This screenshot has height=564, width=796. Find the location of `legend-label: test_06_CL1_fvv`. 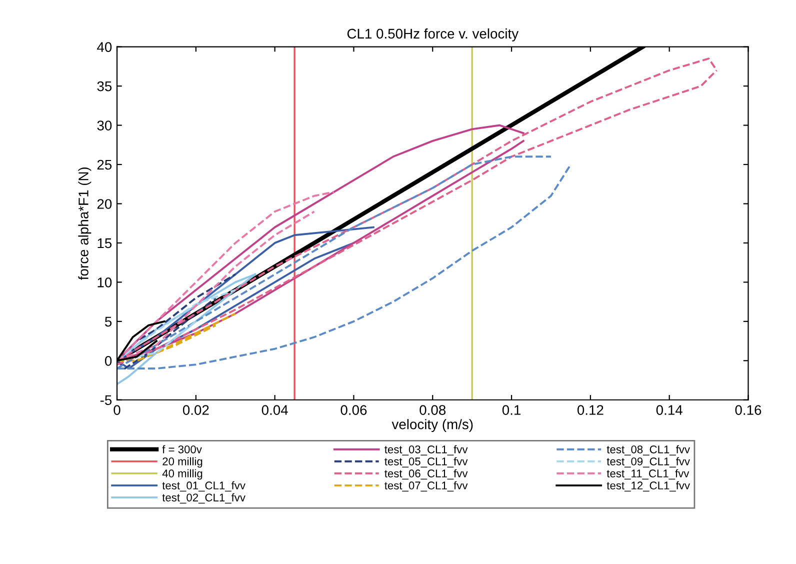

legend-label: test_06_CL1_fvv is located at coordinates (426, 474).